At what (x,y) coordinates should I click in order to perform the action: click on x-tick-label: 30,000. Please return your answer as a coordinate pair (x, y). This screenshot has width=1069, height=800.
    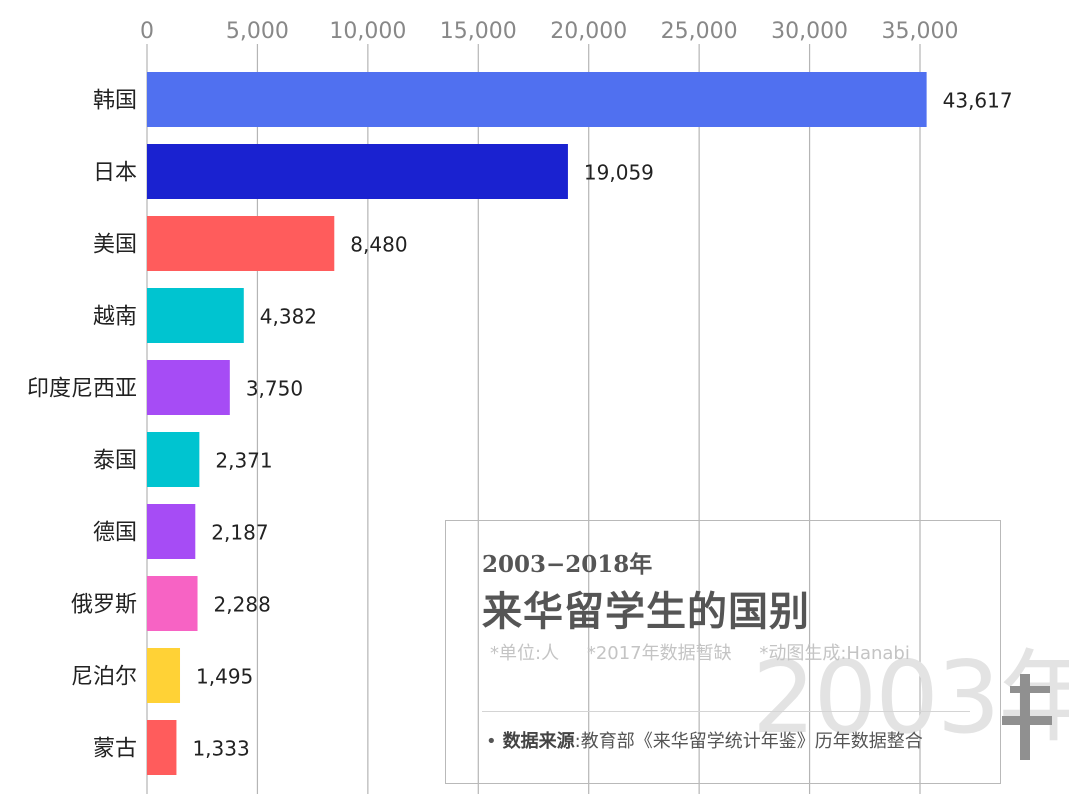
    Looking at the image, I should click on (809, 31).